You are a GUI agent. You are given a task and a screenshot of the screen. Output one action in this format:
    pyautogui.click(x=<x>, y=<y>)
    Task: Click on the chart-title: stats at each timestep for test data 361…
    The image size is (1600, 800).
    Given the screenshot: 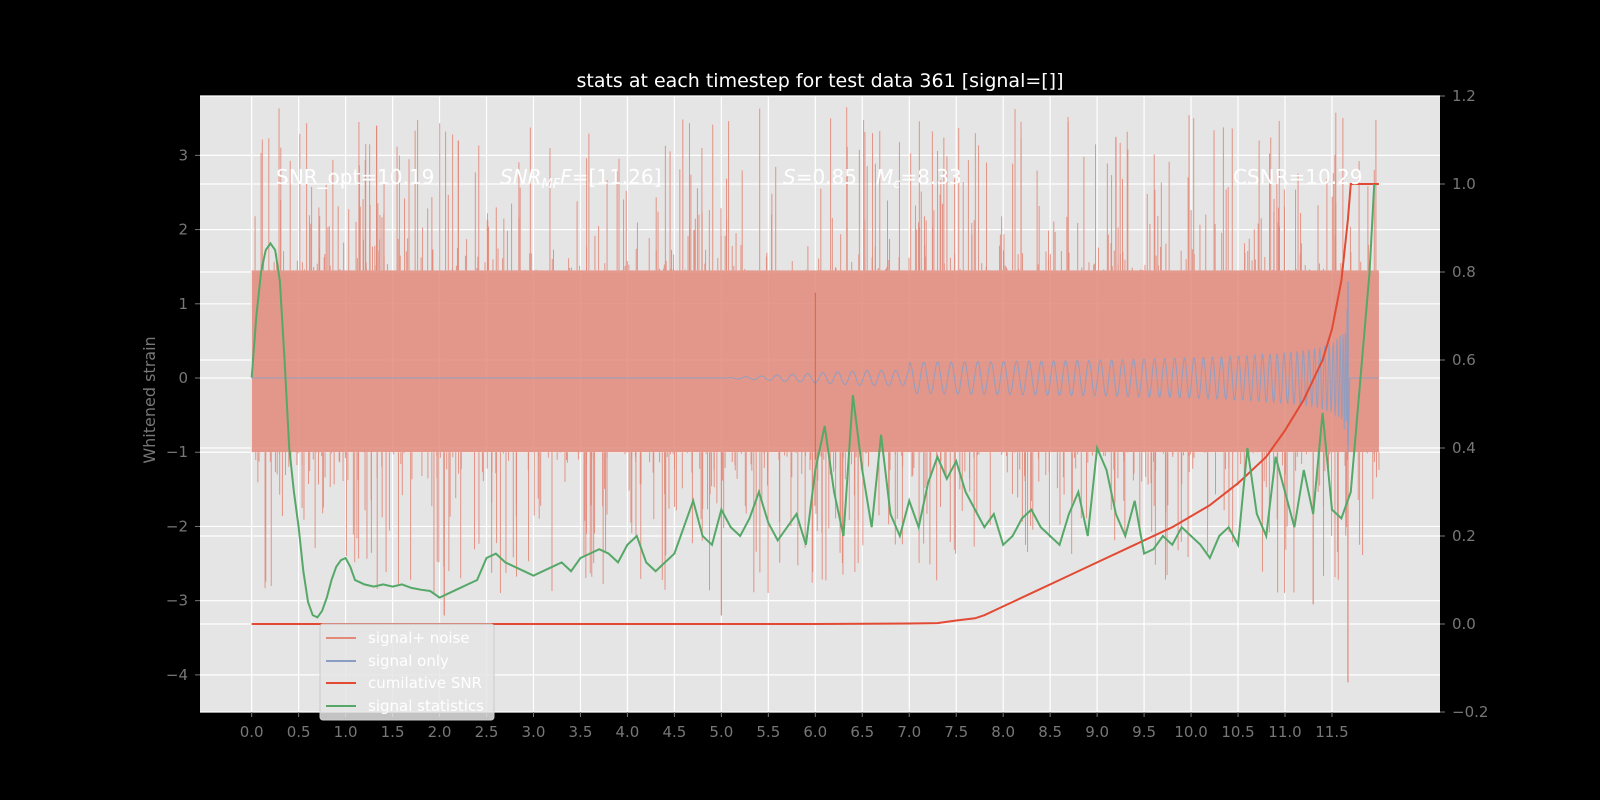 What is the action you would take?
    pyautogui.click(x=819, y=81)
    